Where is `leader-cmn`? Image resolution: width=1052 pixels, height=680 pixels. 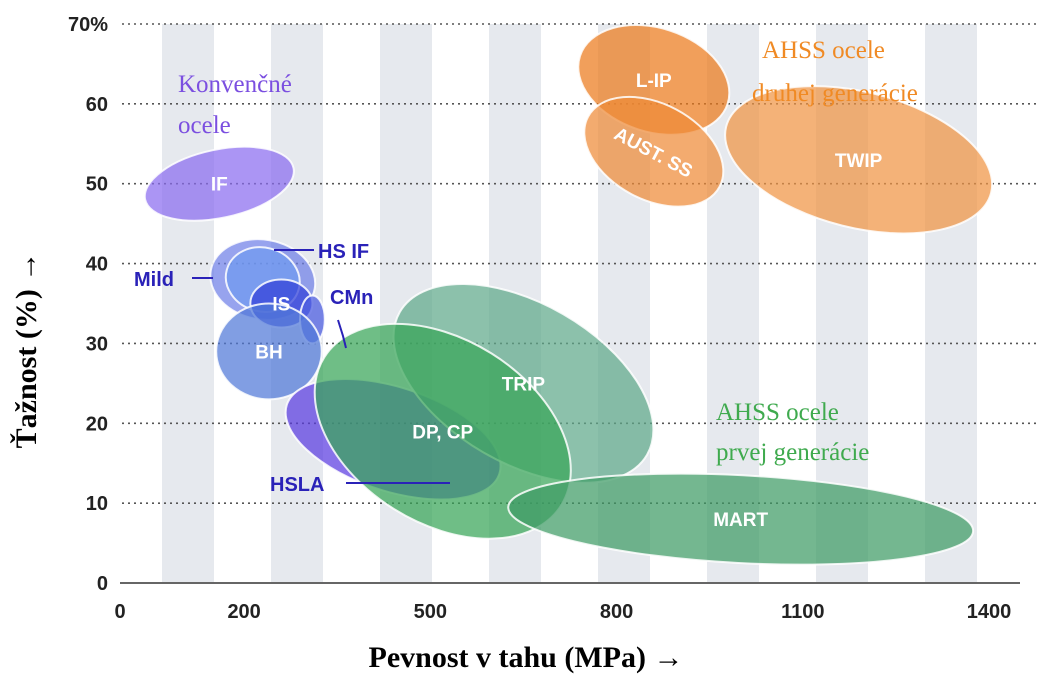
leader-cmn is located at coordinates (342, 334).